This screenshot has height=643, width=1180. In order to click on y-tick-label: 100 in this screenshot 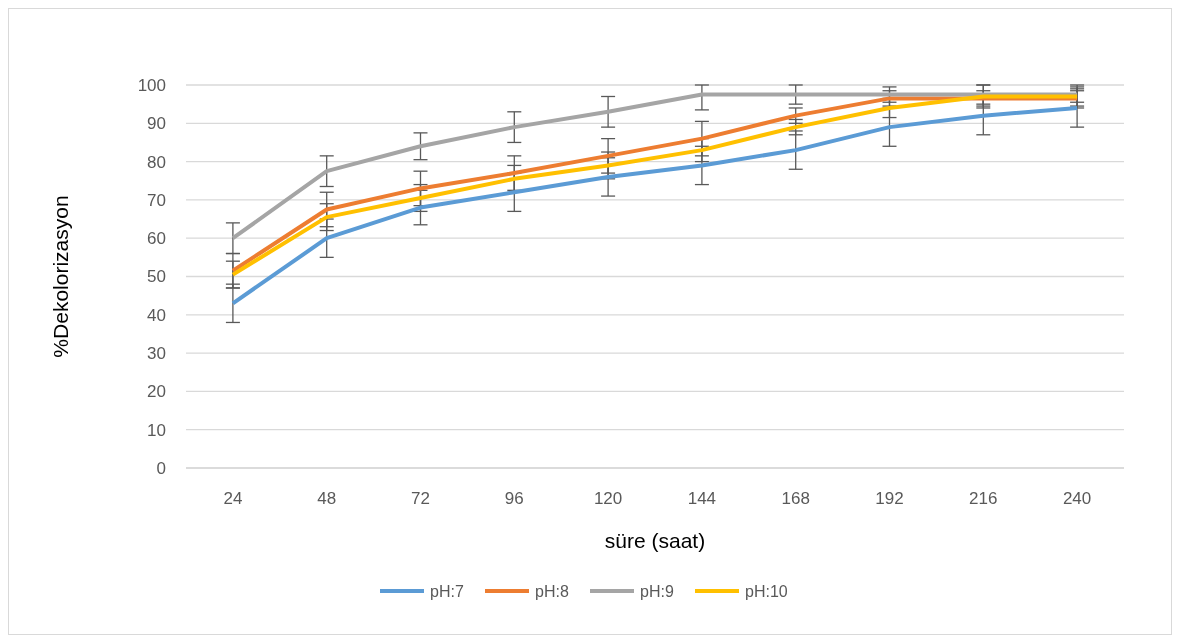, I will do `click(151, 85)`.